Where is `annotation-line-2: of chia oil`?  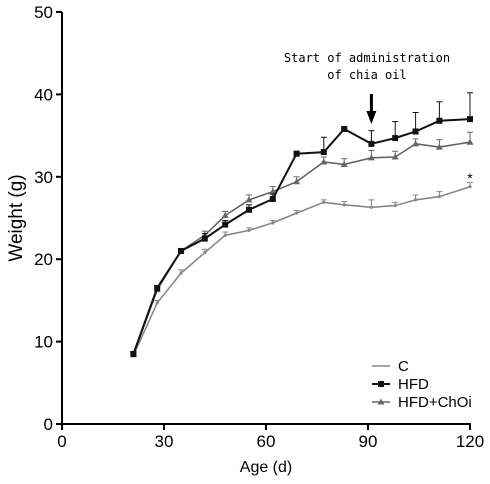 annotation-line-2: of chia oil is located at coordinates (366, 75).